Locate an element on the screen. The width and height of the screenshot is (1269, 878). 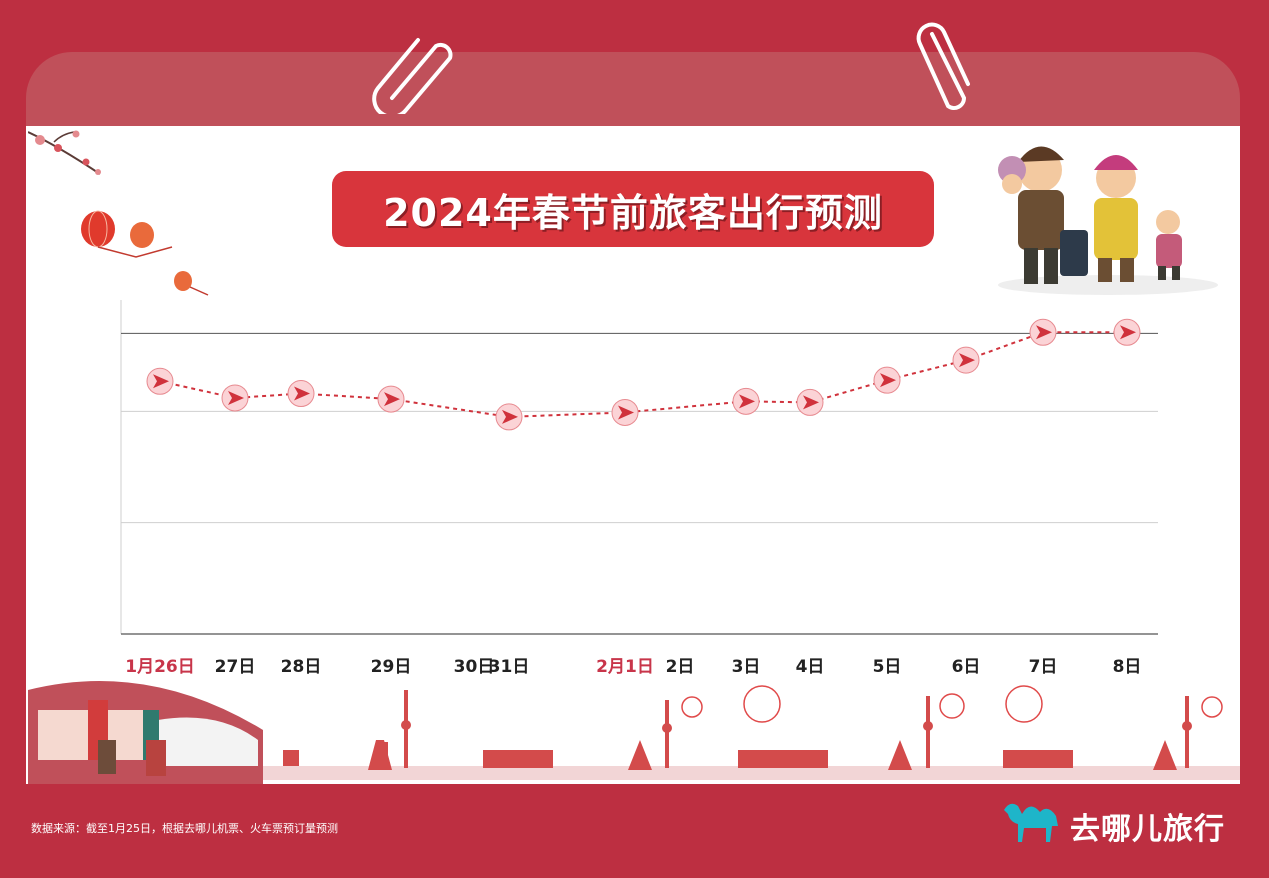
x-tick-label: 7日 is located at coordinates (1043, 667).